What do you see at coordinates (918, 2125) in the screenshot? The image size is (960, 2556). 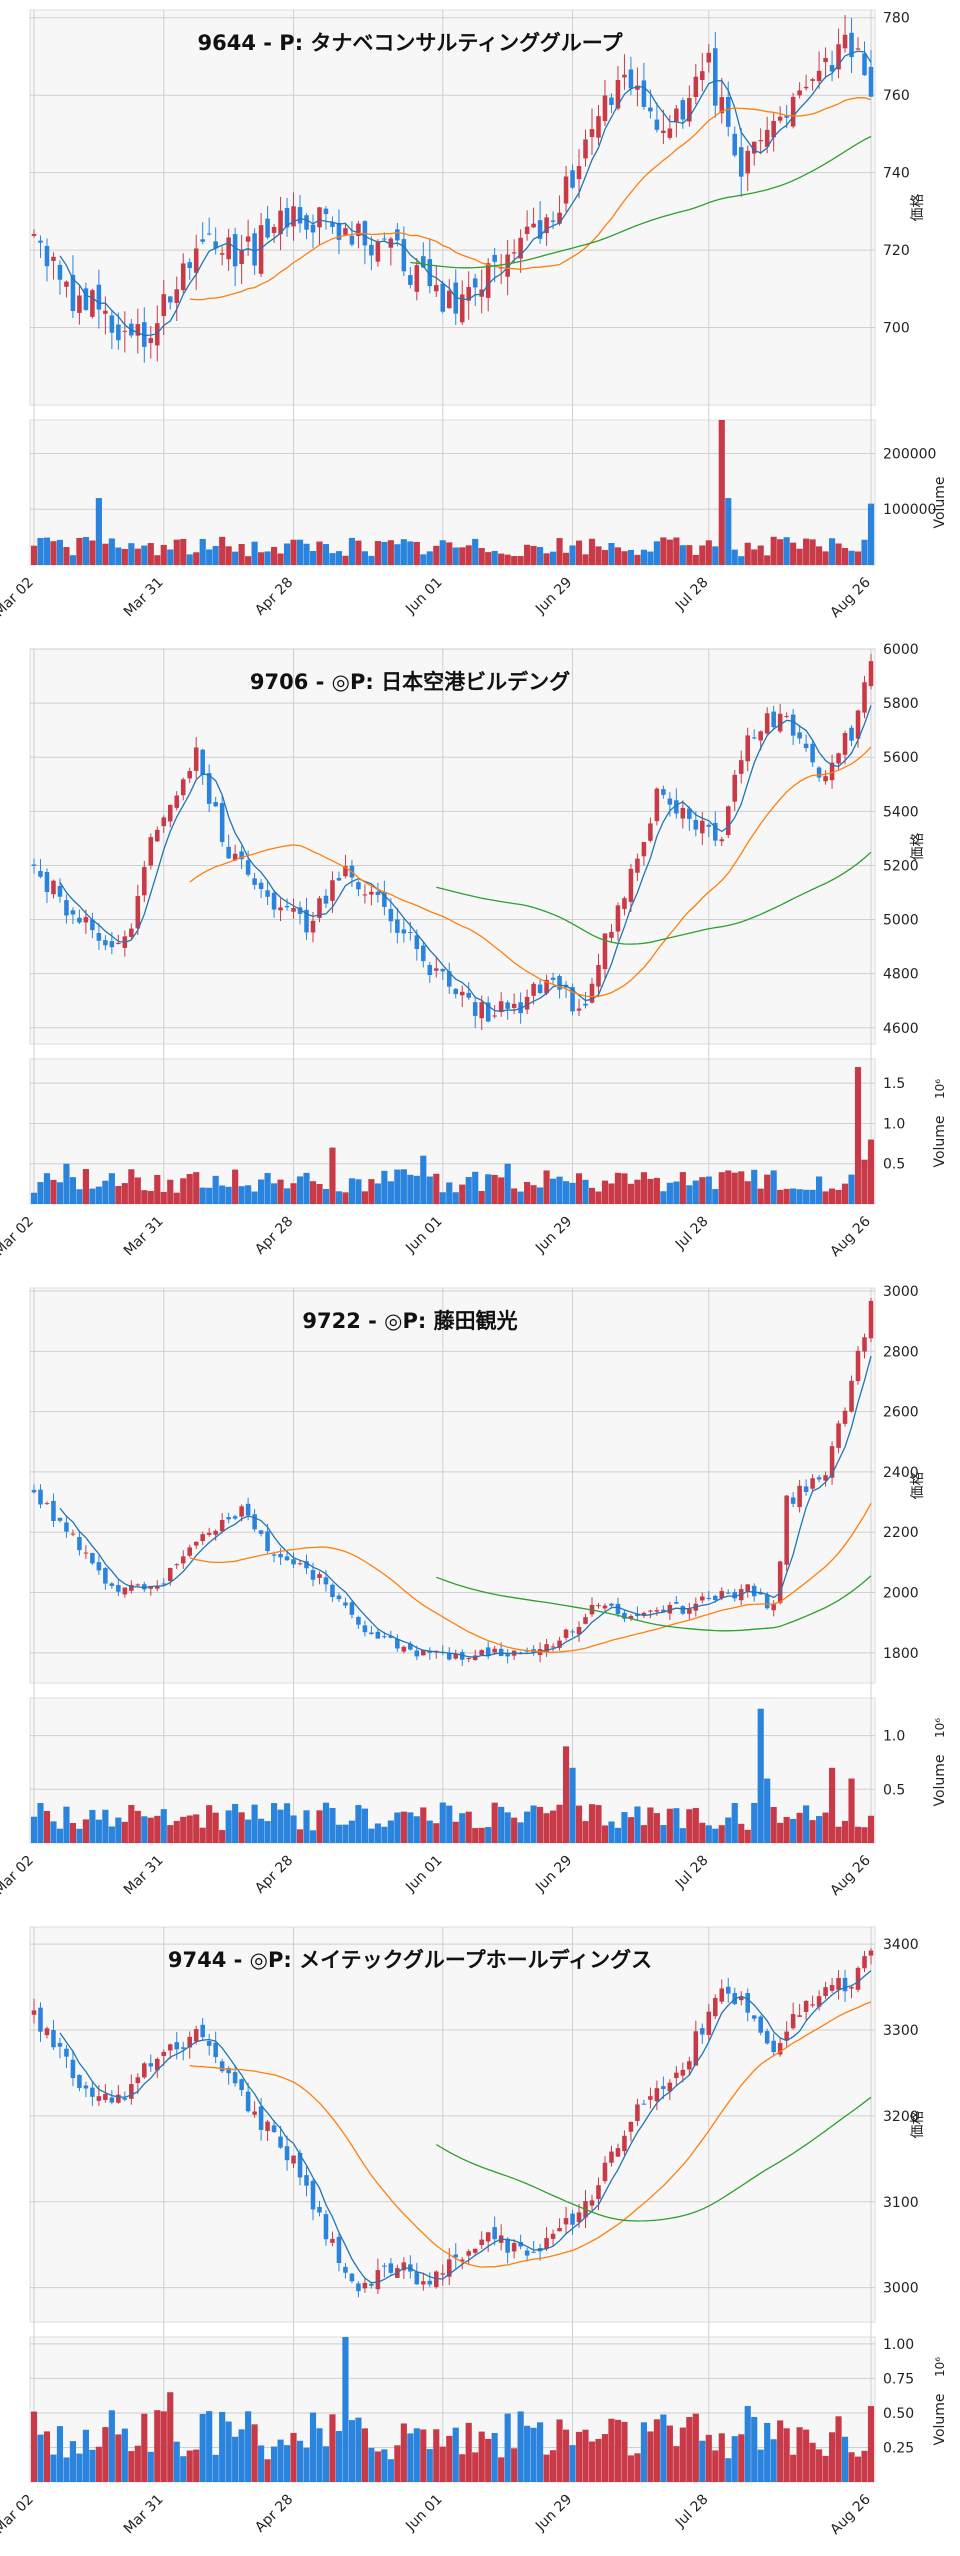 I see `price-axis-label: 価格` at bounding box center [918, 2125].